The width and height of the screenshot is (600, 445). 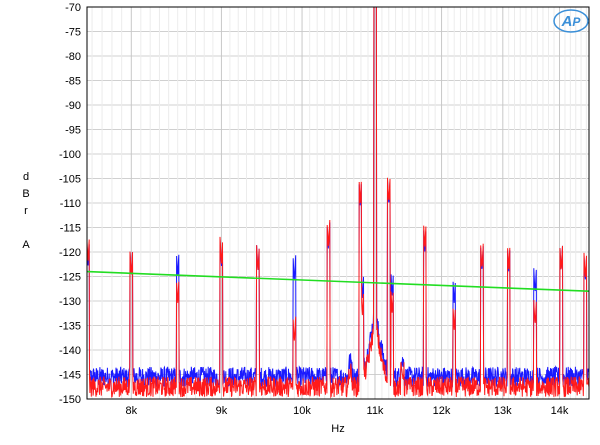 What do you see at coordinates (70, 376) in the screenshot?
I see `y-tick-label: -145` at bounding box center [70, 376].